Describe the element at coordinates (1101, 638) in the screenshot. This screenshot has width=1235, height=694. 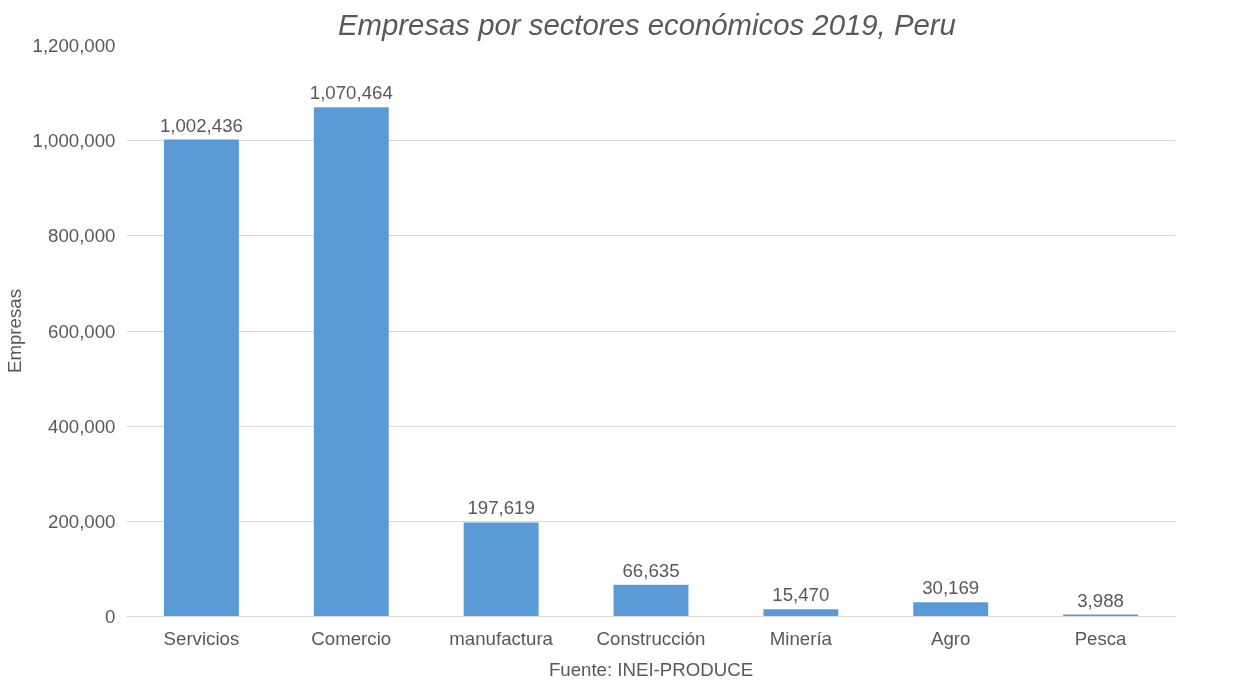
I see `x-tick-label: Pesca` at that location.